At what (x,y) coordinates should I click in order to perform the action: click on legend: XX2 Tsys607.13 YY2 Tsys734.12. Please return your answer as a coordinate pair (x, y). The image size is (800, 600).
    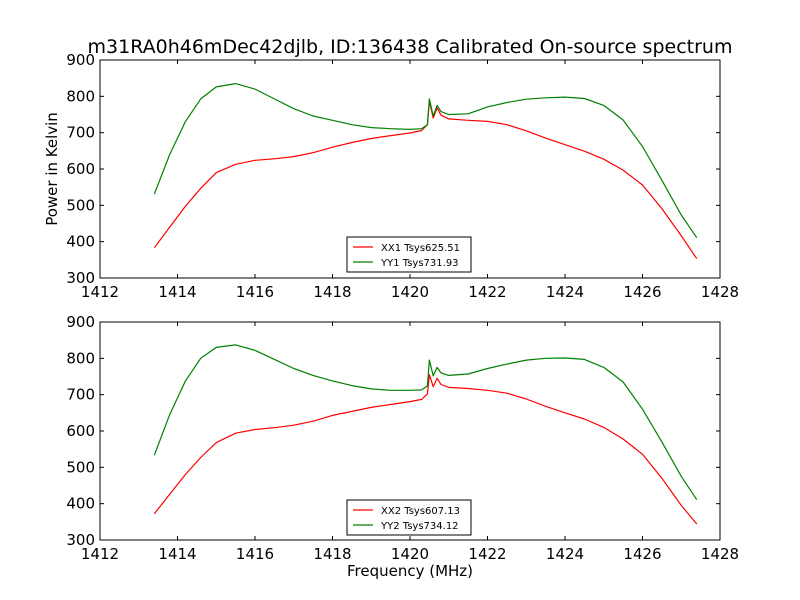
    Looking at the image, I should click on (409, 517).